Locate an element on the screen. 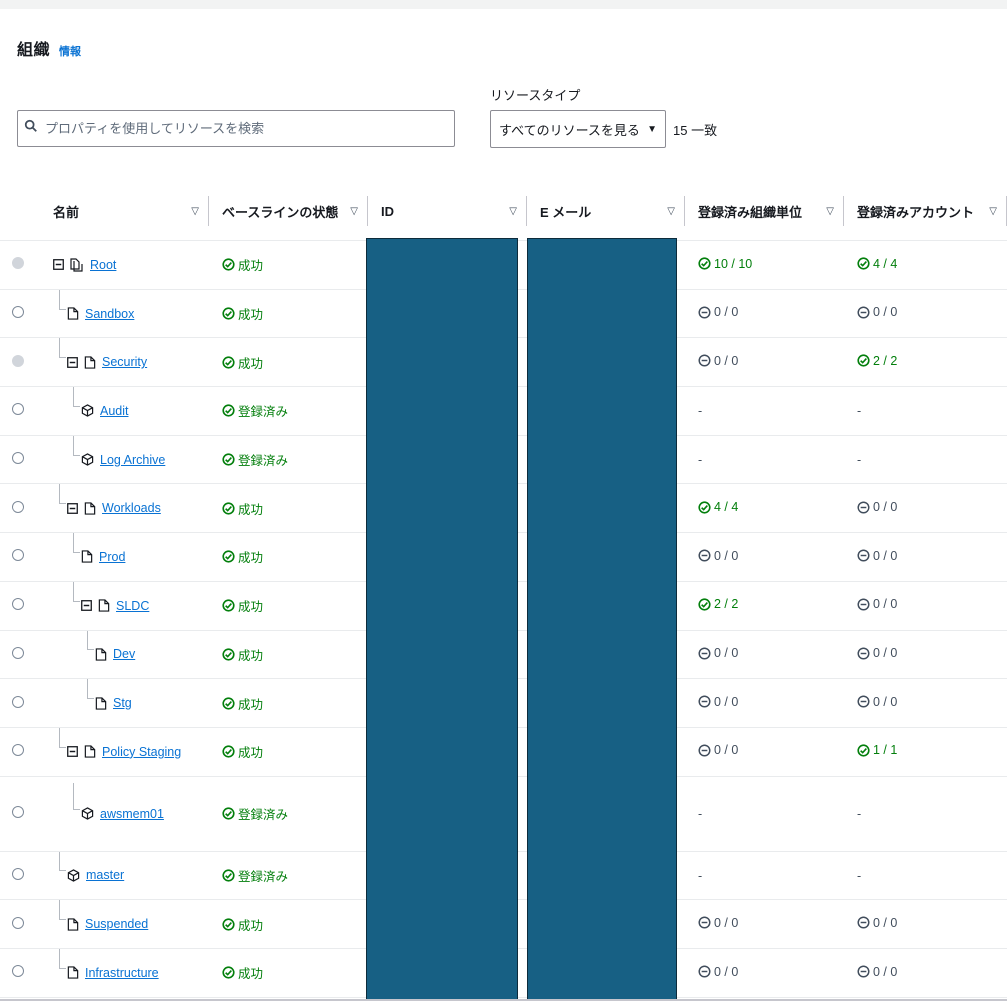 The image size is (1007, 1007). id-redaction is located at coordinates (442, 619).